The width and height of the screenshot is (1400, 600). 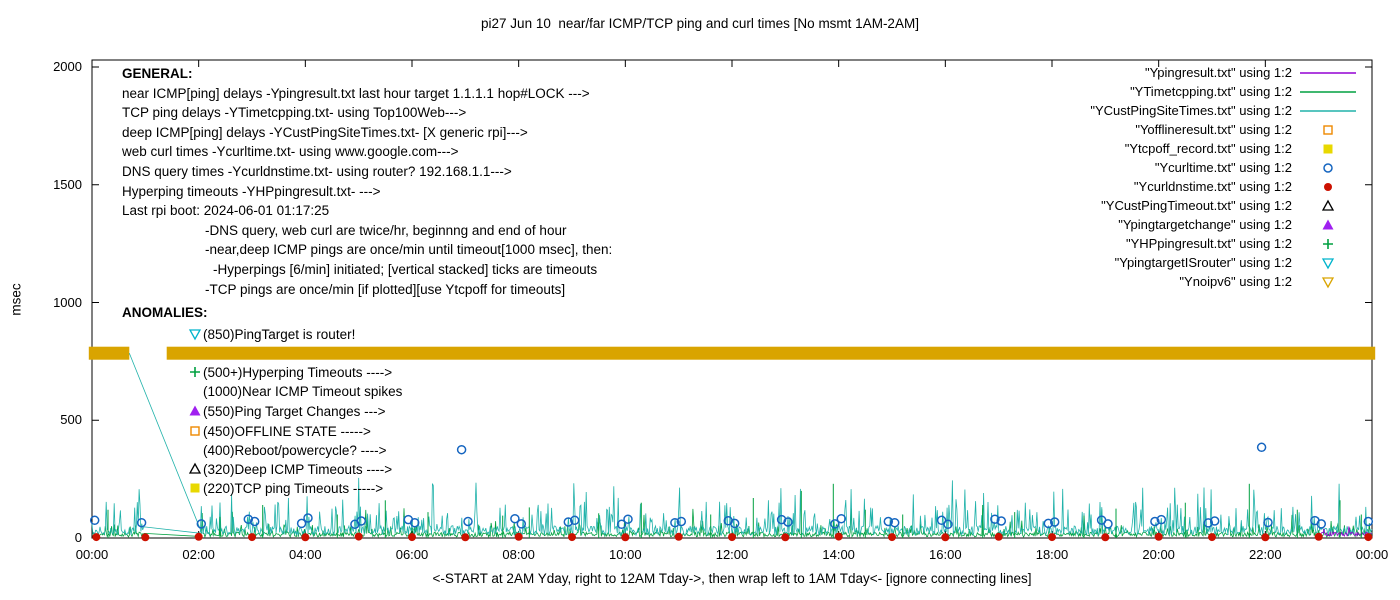 I want to click on legend-row: "Yofflineresult.txt" using 1:2, so click(x=1223, y=129).